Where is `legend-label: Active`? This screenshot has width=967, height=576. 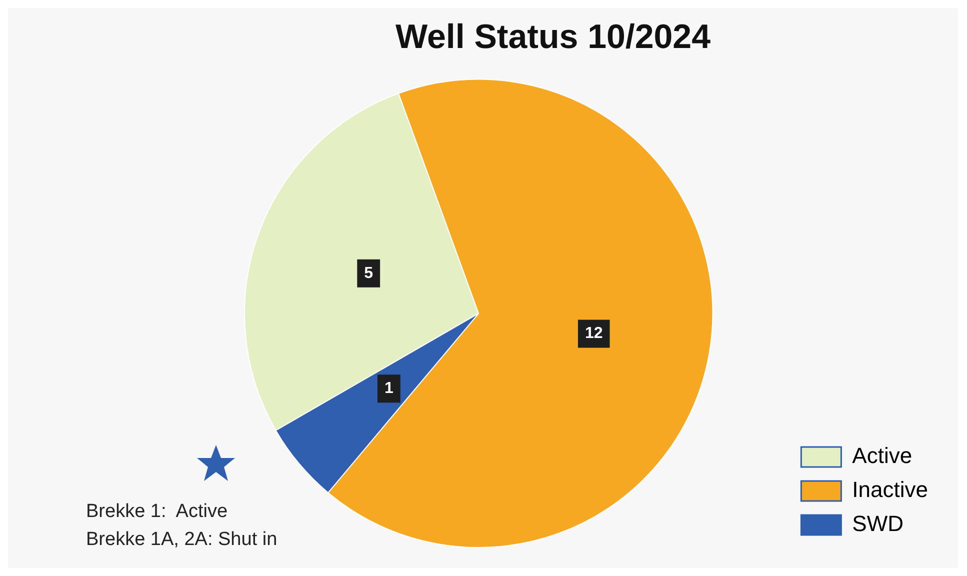 legend-label: Active is located at coordinates (882, 455).